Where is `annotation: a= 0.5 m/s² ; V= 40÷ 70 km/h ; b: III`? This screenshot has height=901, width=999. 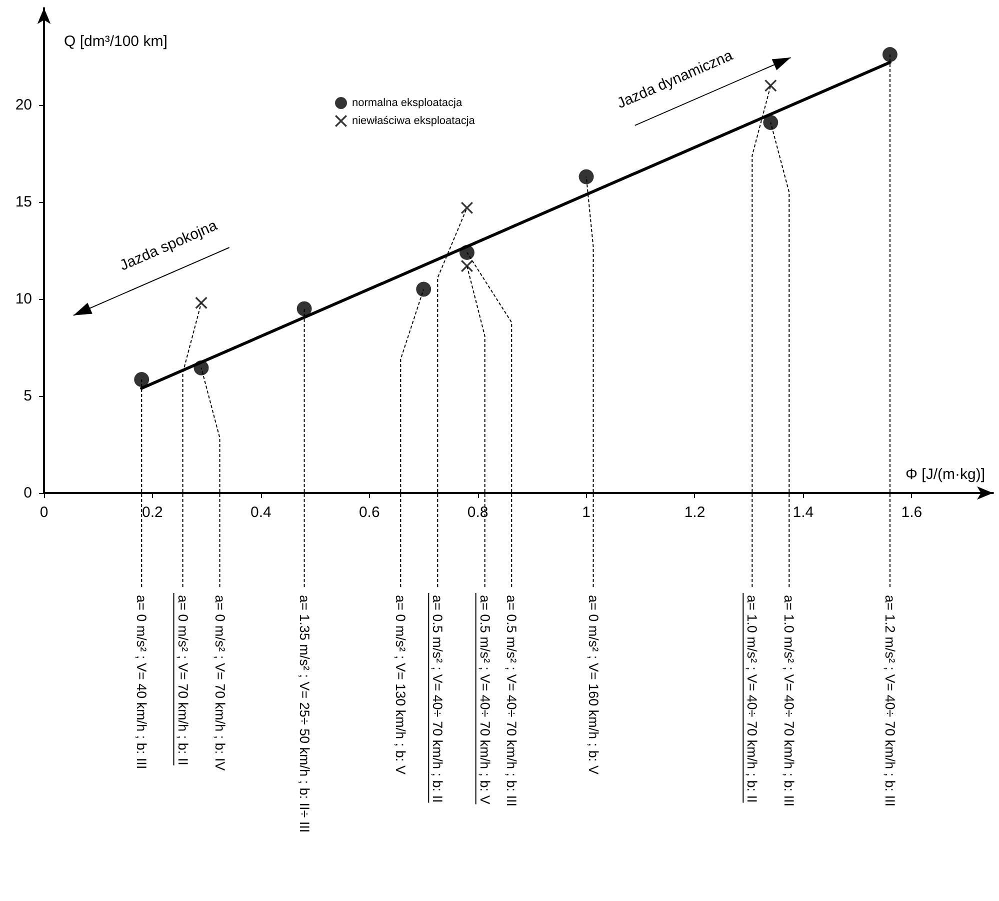 annotation: a= 0.5 m/s² ; V= 40÷ 70 km/h ; b: III is located at coordinates (512, 701).